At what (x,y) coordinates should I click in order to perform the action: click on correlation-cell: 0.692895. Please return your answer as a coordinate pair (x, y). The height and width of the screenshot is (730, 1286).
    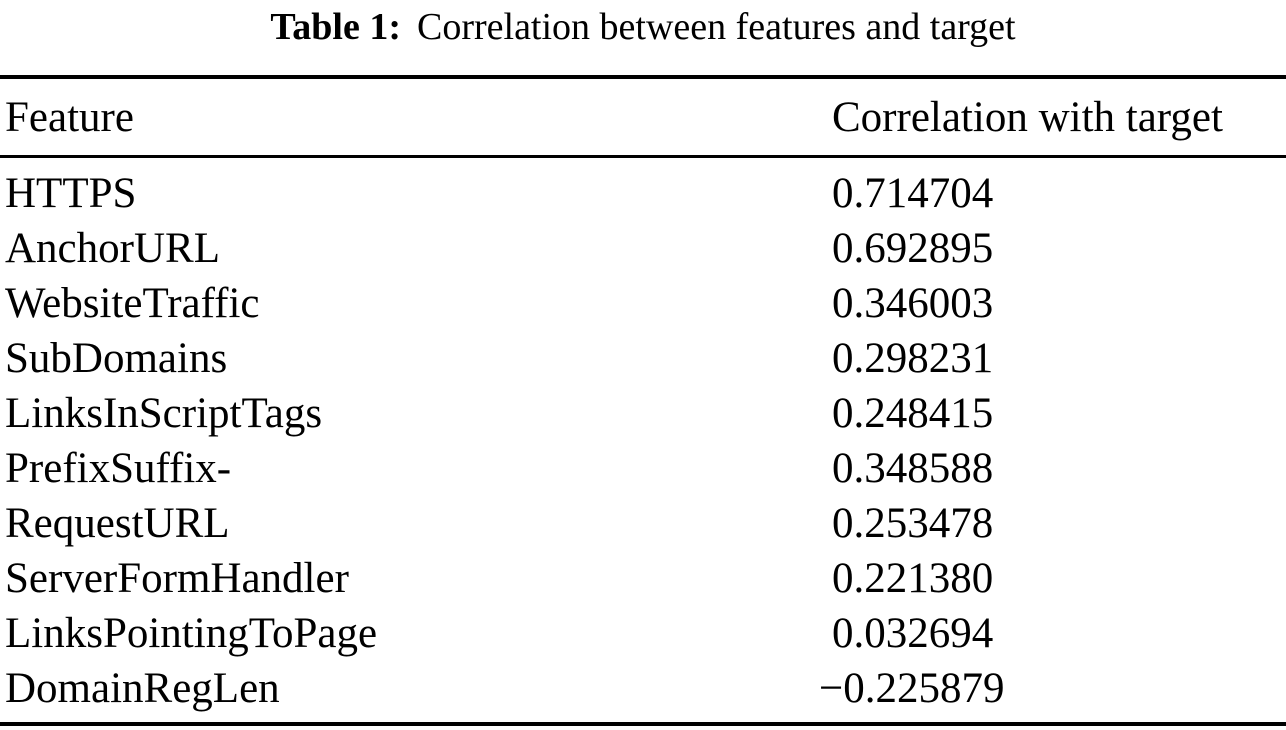
    Looking at the image, I should click on (913, 248).